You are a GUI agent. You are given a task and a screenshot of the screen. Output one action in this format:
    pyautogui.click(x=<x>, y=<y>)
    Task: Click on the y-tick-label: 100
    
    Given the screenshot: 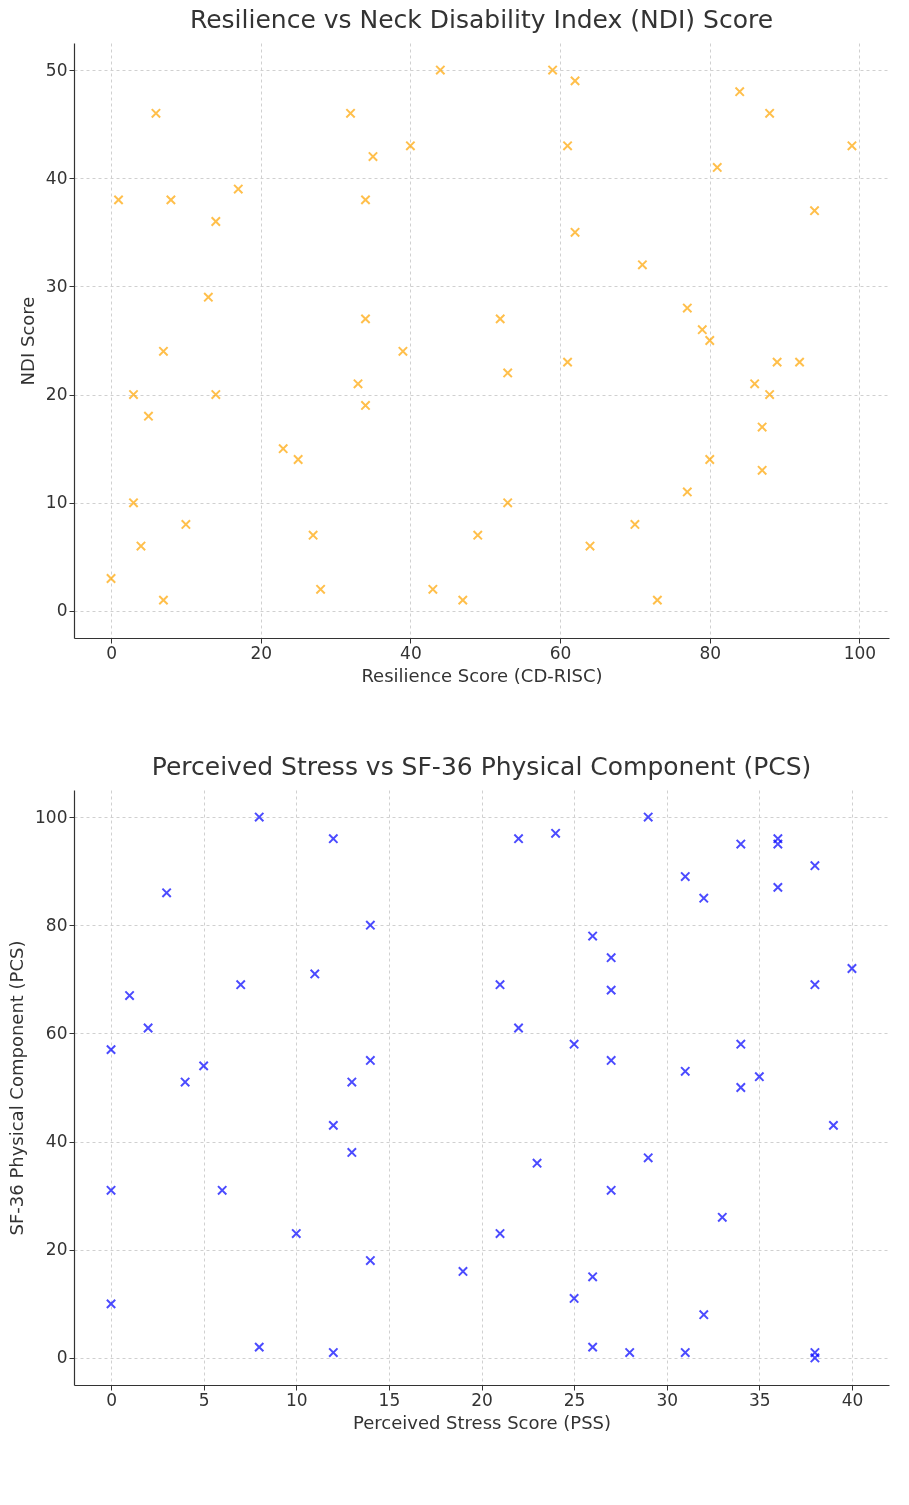 What is the action you would take?
    pyautogui.click(x=51, y=816)
    